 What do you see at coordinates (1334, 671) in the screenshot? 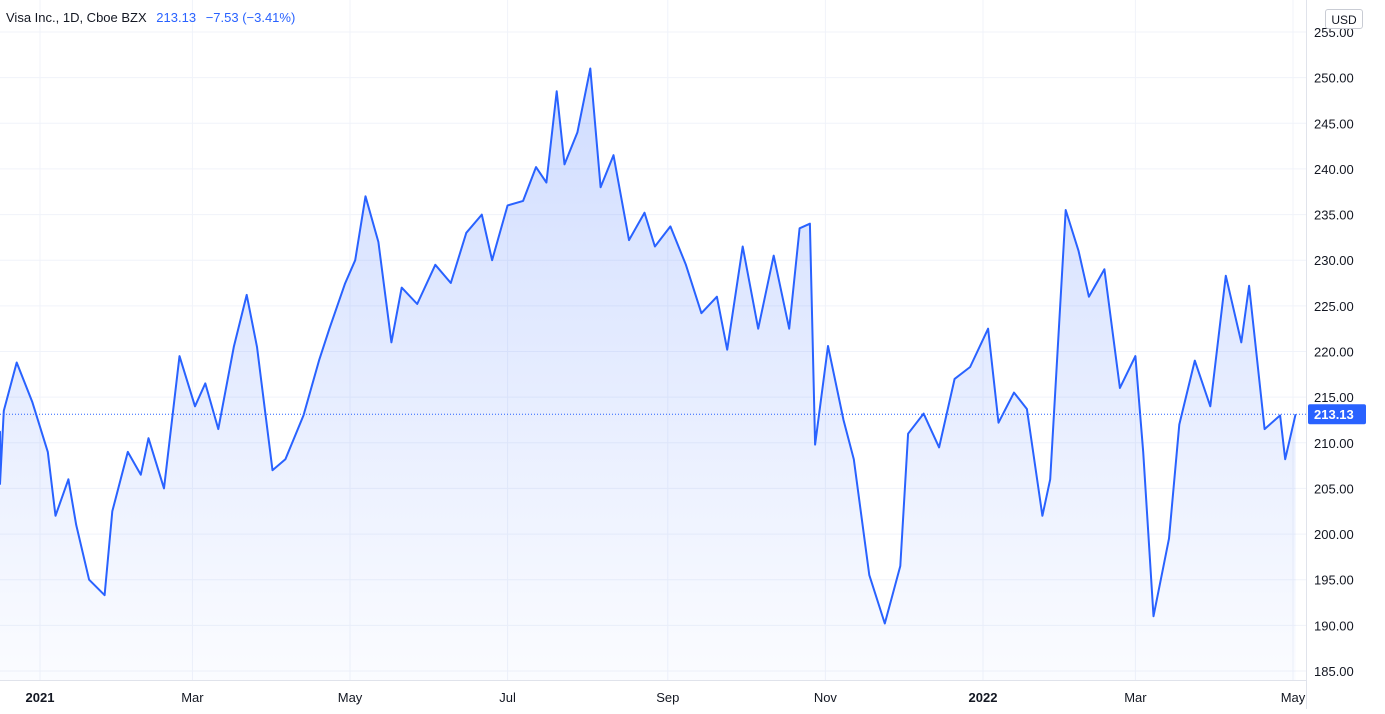
I see `y-tick-label: 185.00` at bounding box center [1334, 671].